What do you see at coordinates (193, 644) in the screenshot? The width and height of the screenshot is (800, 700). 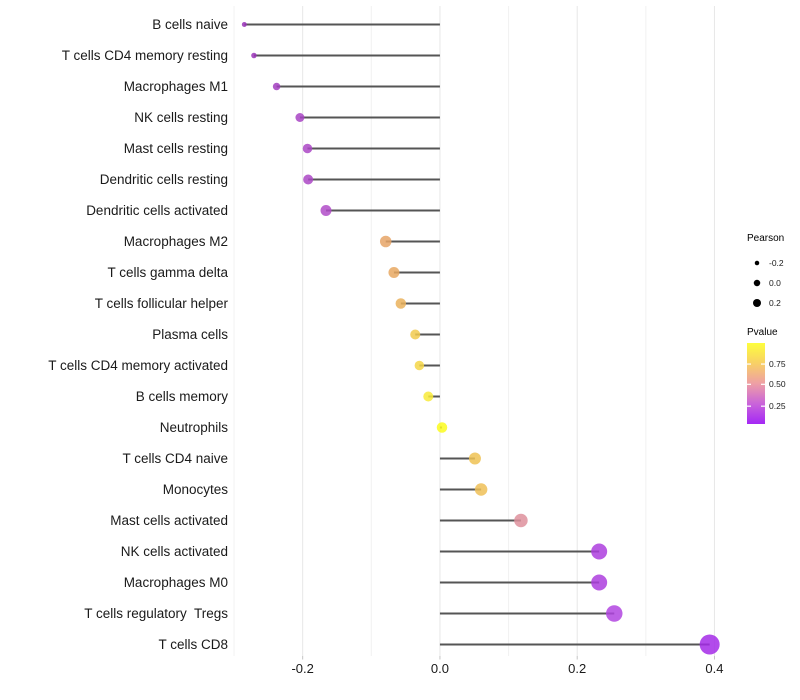 I see `y-axis-label: T cells CD8` at bounding box center [193, 644].